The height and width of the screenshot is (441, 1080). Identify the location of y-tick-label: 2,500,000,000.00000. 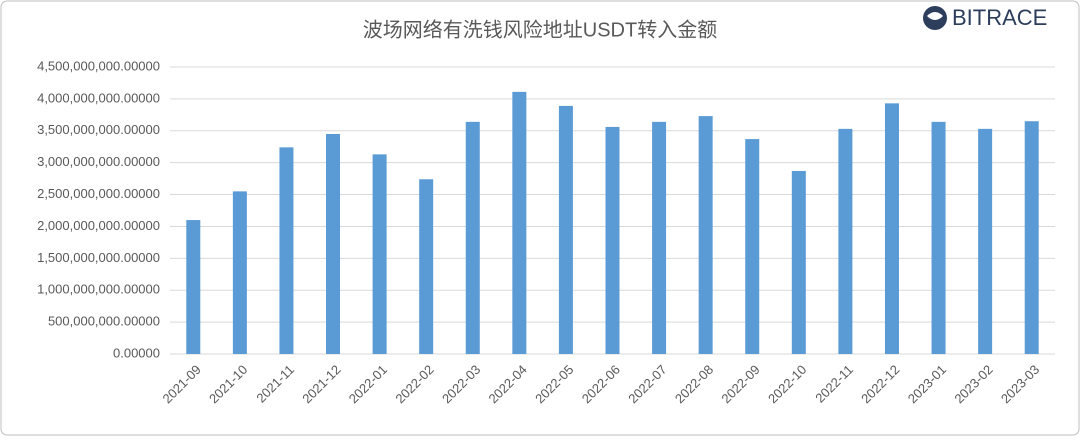
(98, 193).